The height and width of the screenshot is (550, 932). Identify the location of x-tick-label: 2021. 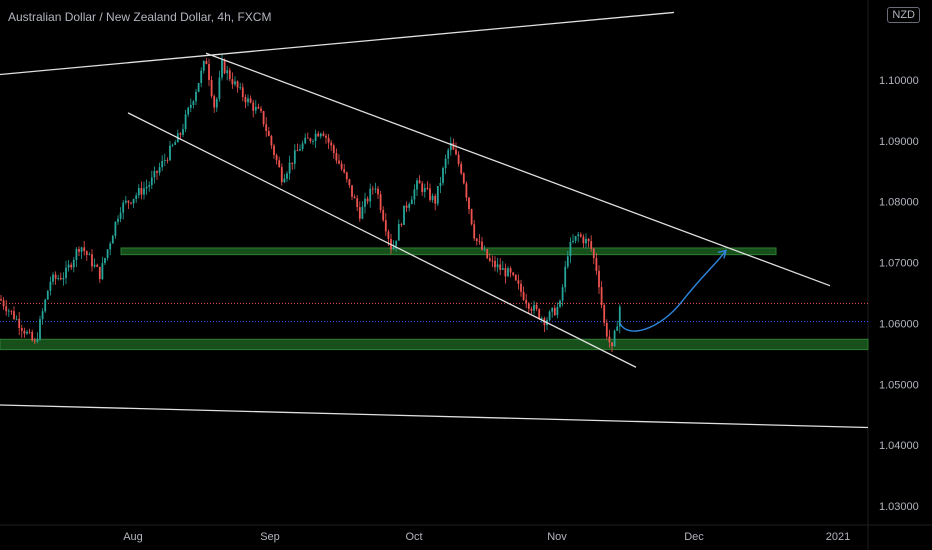
(838, 537).